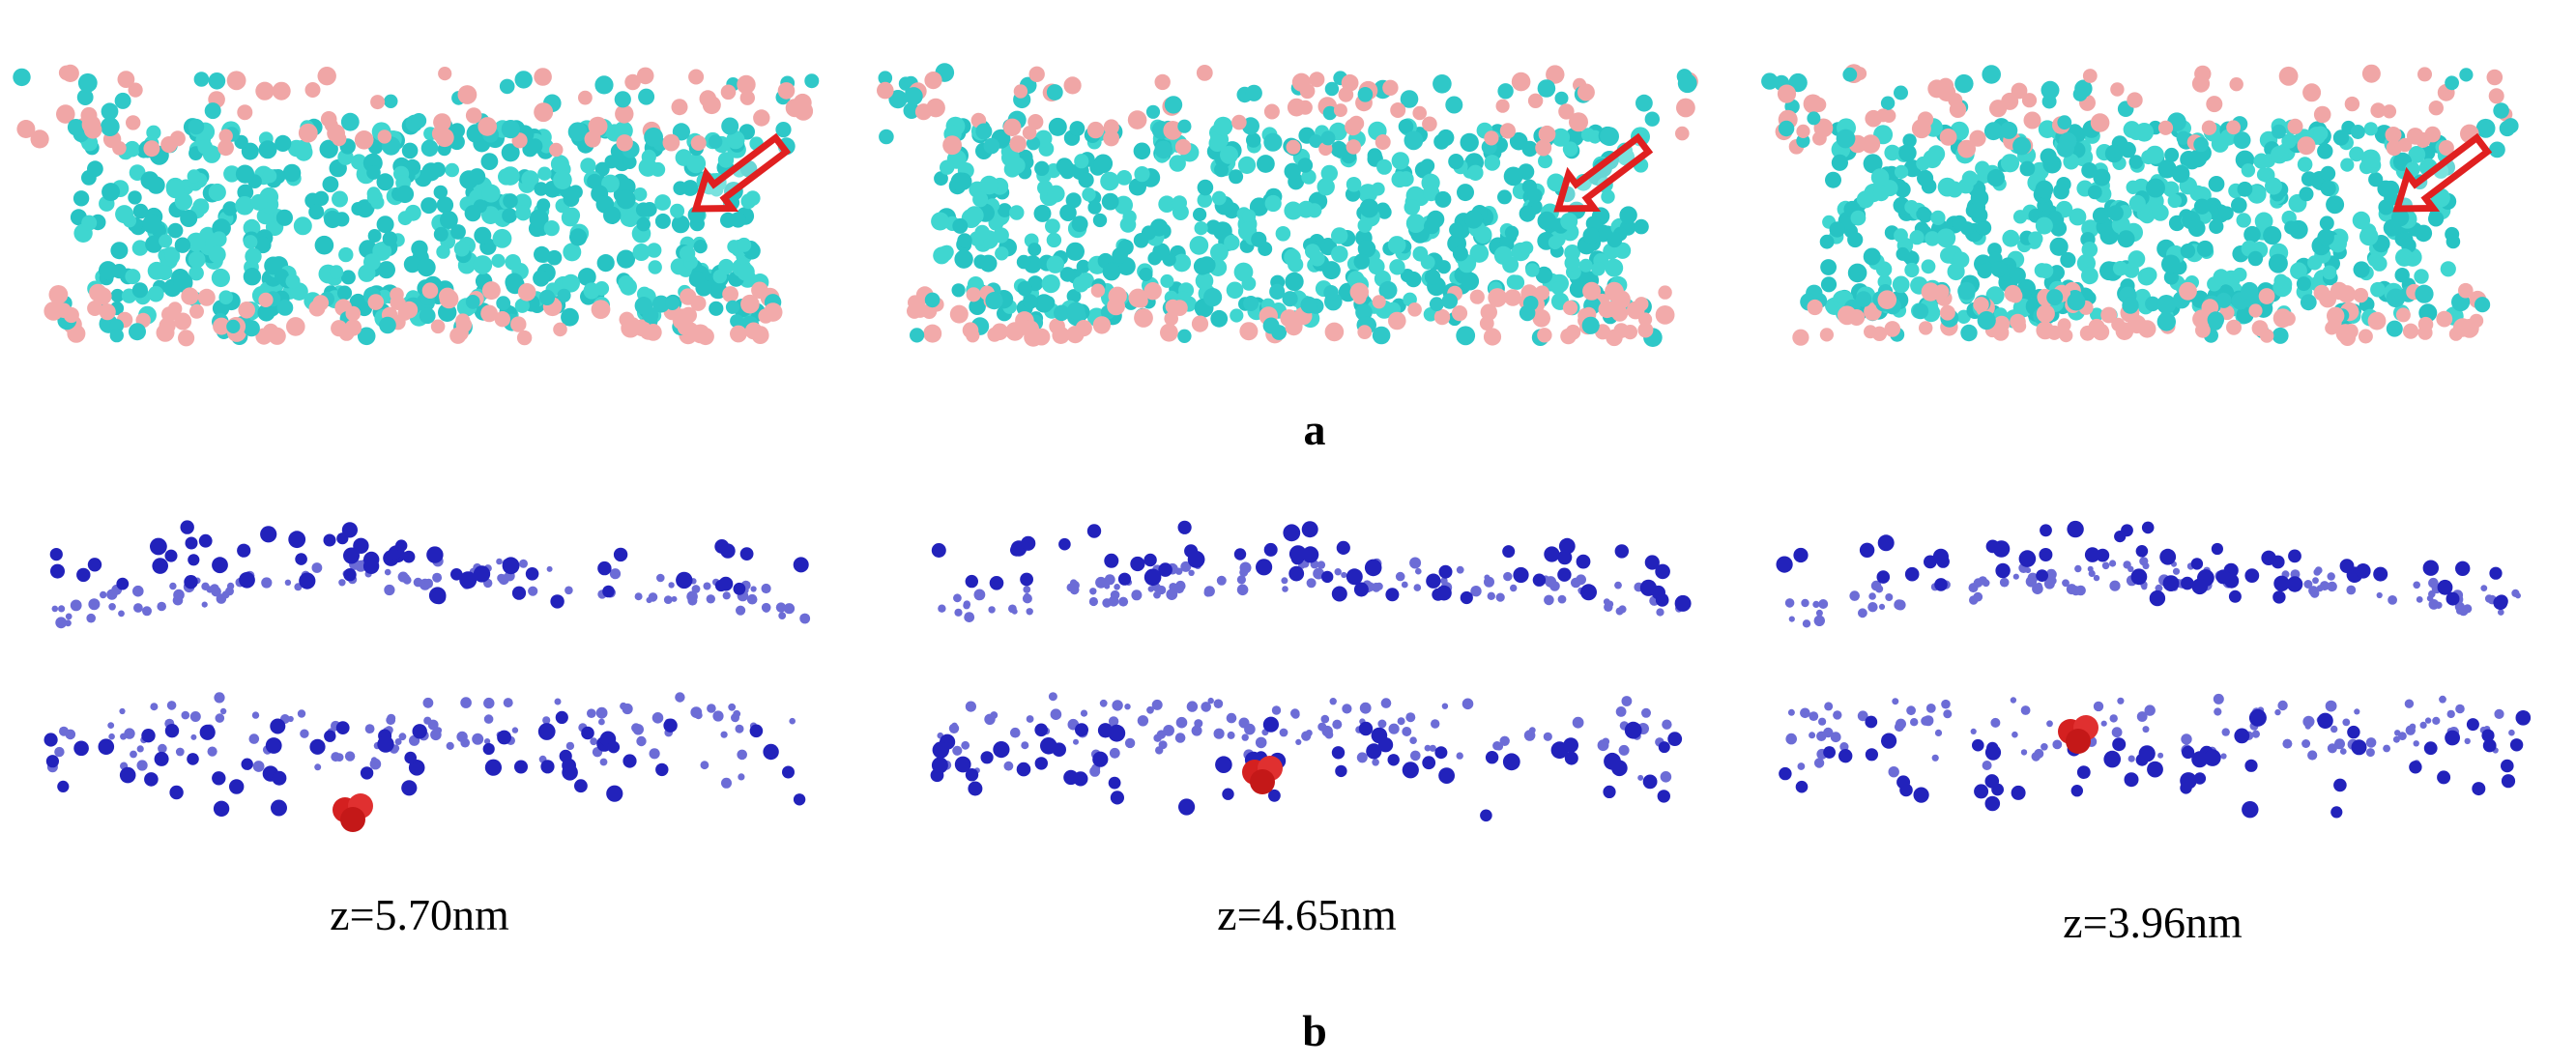 This screenshot has height=1064, width=2576. Describe the element at coordinates (741, 172) in the screenshot. I see `arrow` at that location.